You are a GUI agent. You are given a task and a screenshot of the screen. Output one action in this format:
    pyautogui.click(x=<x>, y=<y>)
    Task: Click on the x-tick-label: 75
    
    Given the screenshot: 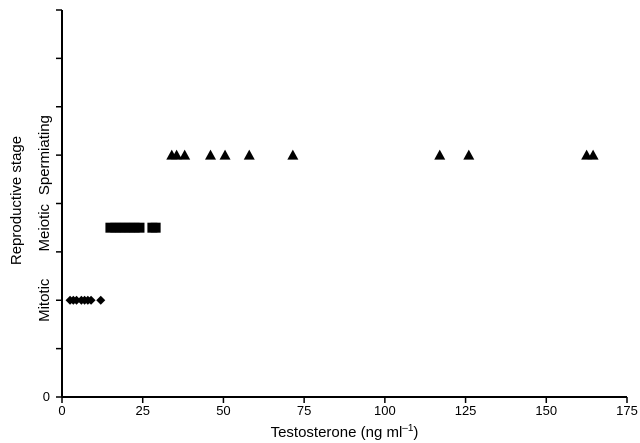 What is the action you would take?
    pyautogui.click(x=304, y=410)
    